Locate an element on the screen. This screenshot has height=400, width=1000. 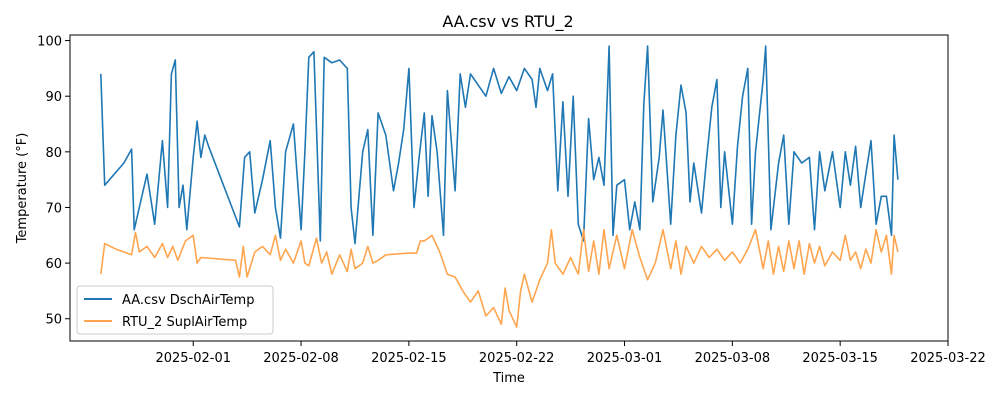
x-tick-label-0: 2025-02-01 is located at coordinates (193, 358).